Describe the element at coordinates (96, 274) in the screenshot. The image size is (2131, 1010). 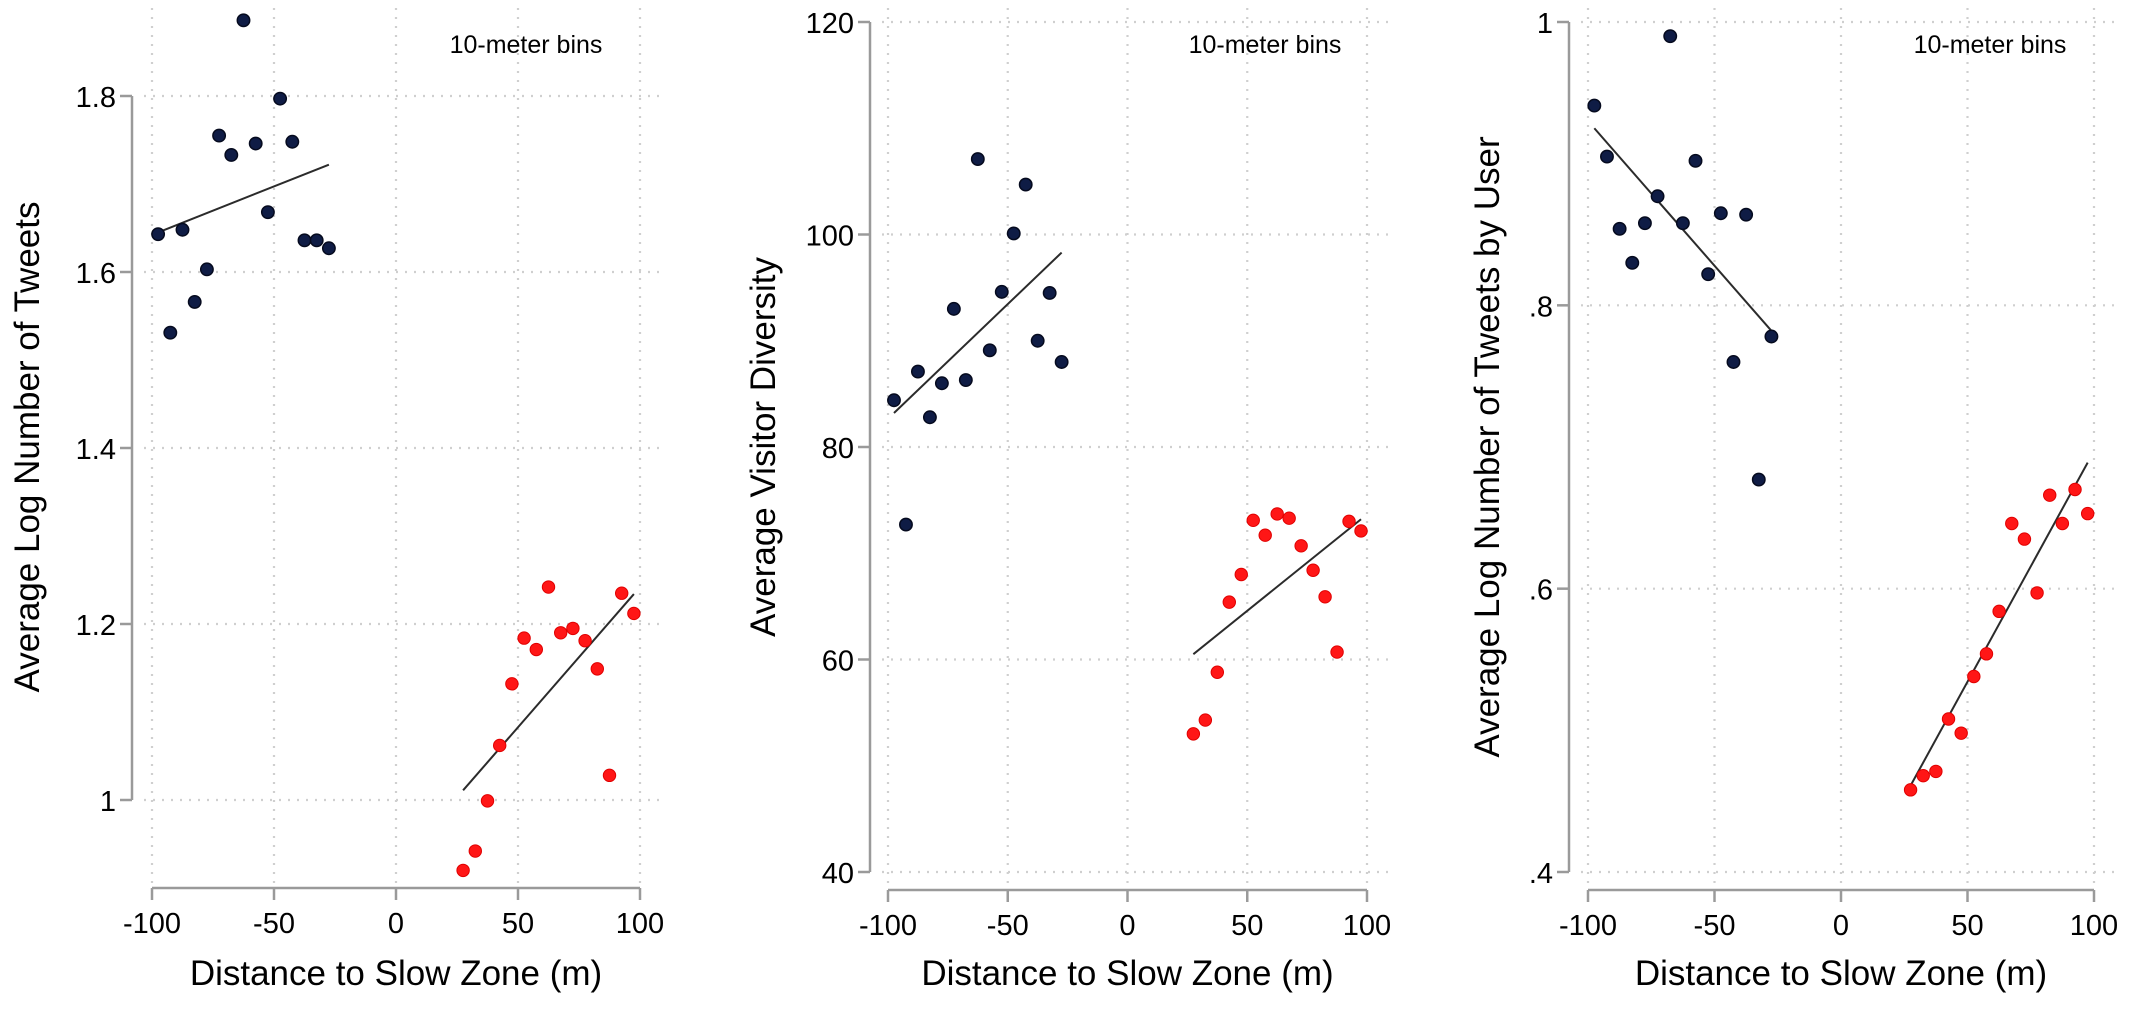
I see `y-tick-label: 1.6` at that location.